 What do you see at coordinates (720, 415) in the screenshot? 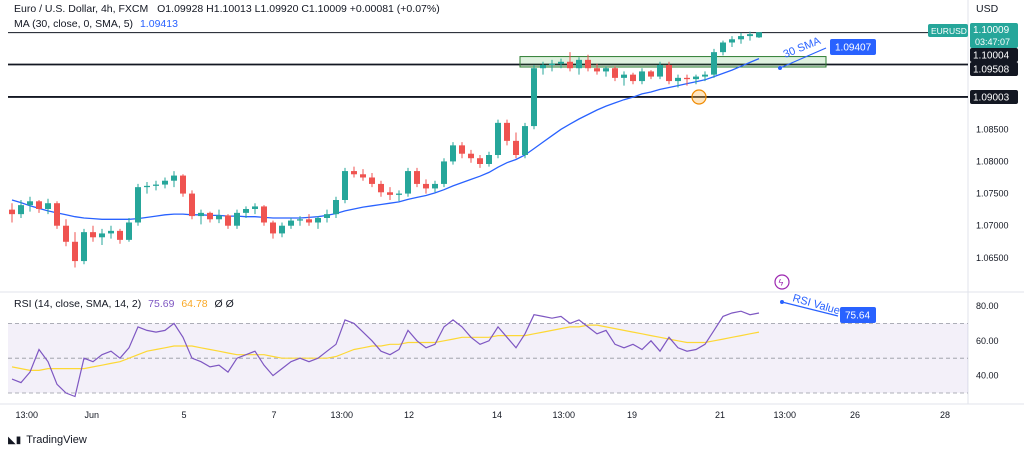
I see `time-tick-label: 21` at bounding box center [720, 415].